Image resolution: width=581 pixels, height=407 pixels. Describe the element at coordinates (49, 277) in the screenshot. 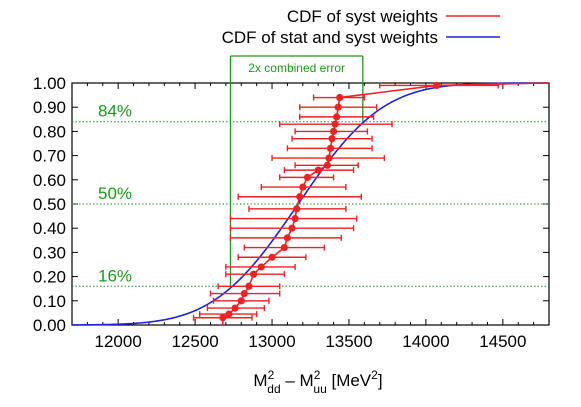

I see `y-tick-label: 0.20` at that location.